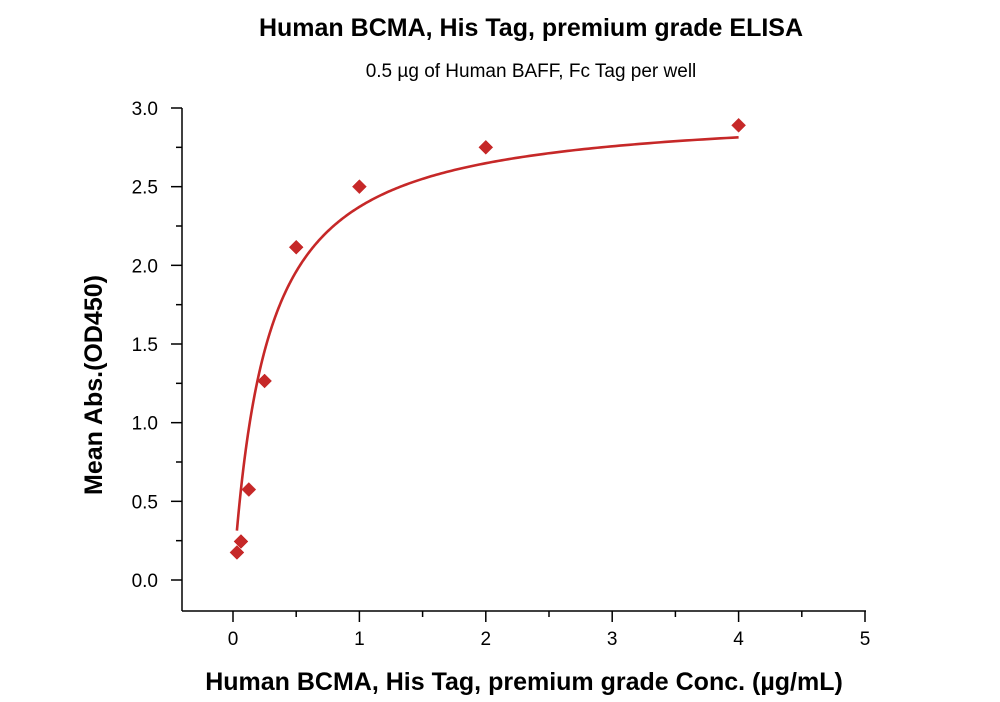 The image size is (1000, 702). Describe the element at coordinates (233, 639) in the screenshot. I see `x-tick-label: 0` at that location.